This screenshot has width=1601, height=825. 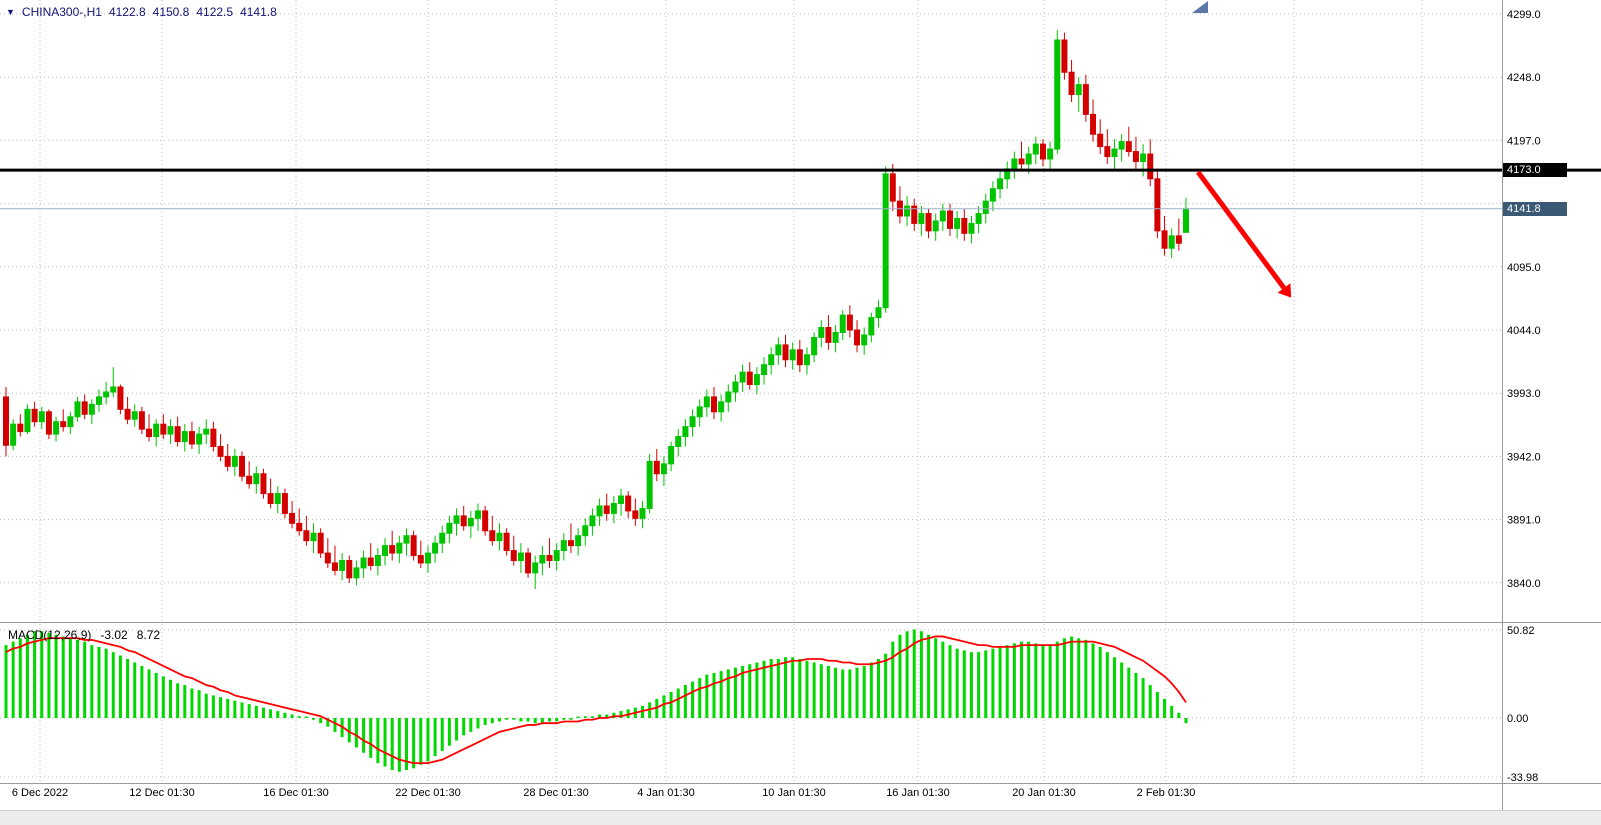 What do you see at coordinates (800, 817) in the screenshot?
I see `horizontal-scrollbar` at bounding box center [800, 817].